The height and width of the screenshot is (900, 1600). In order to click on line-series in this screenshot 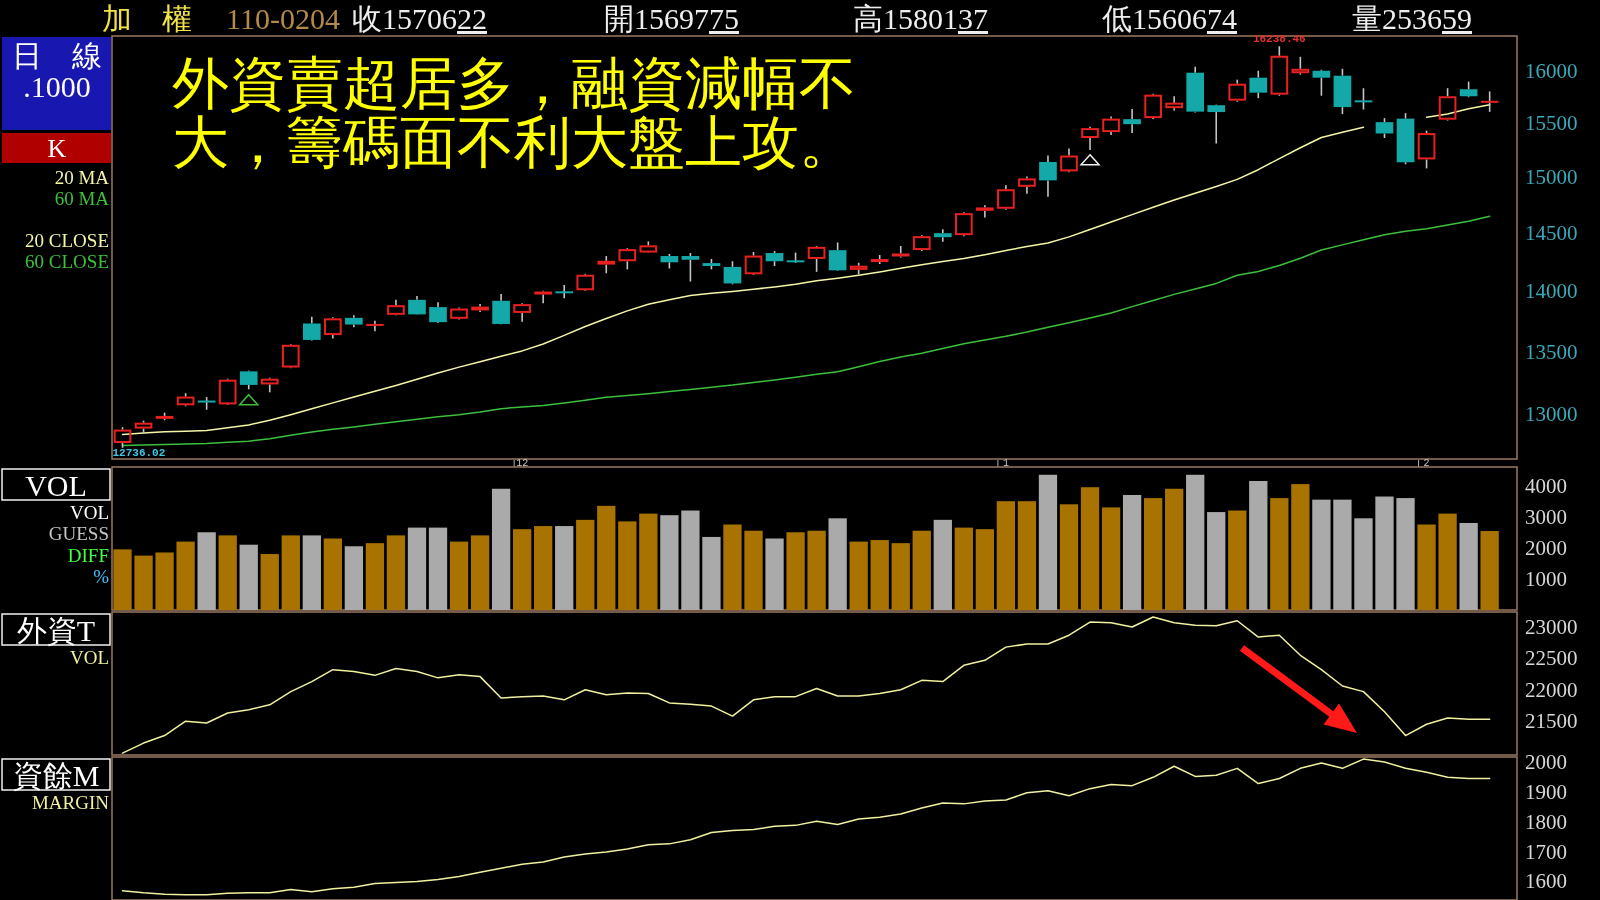, I will do `click(806, 685)`.